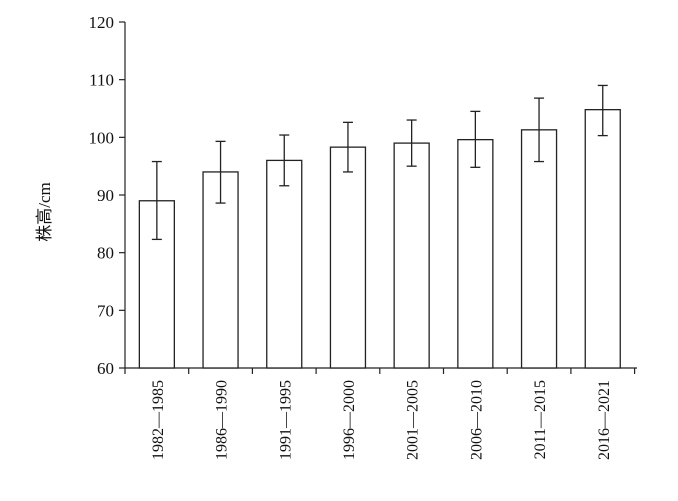 Image resolution: width=678 pixels, height=501 pixels. Describe the element at coordinates (105, 310) in the screenshot. I see `y-tick-label: 70` at that location.